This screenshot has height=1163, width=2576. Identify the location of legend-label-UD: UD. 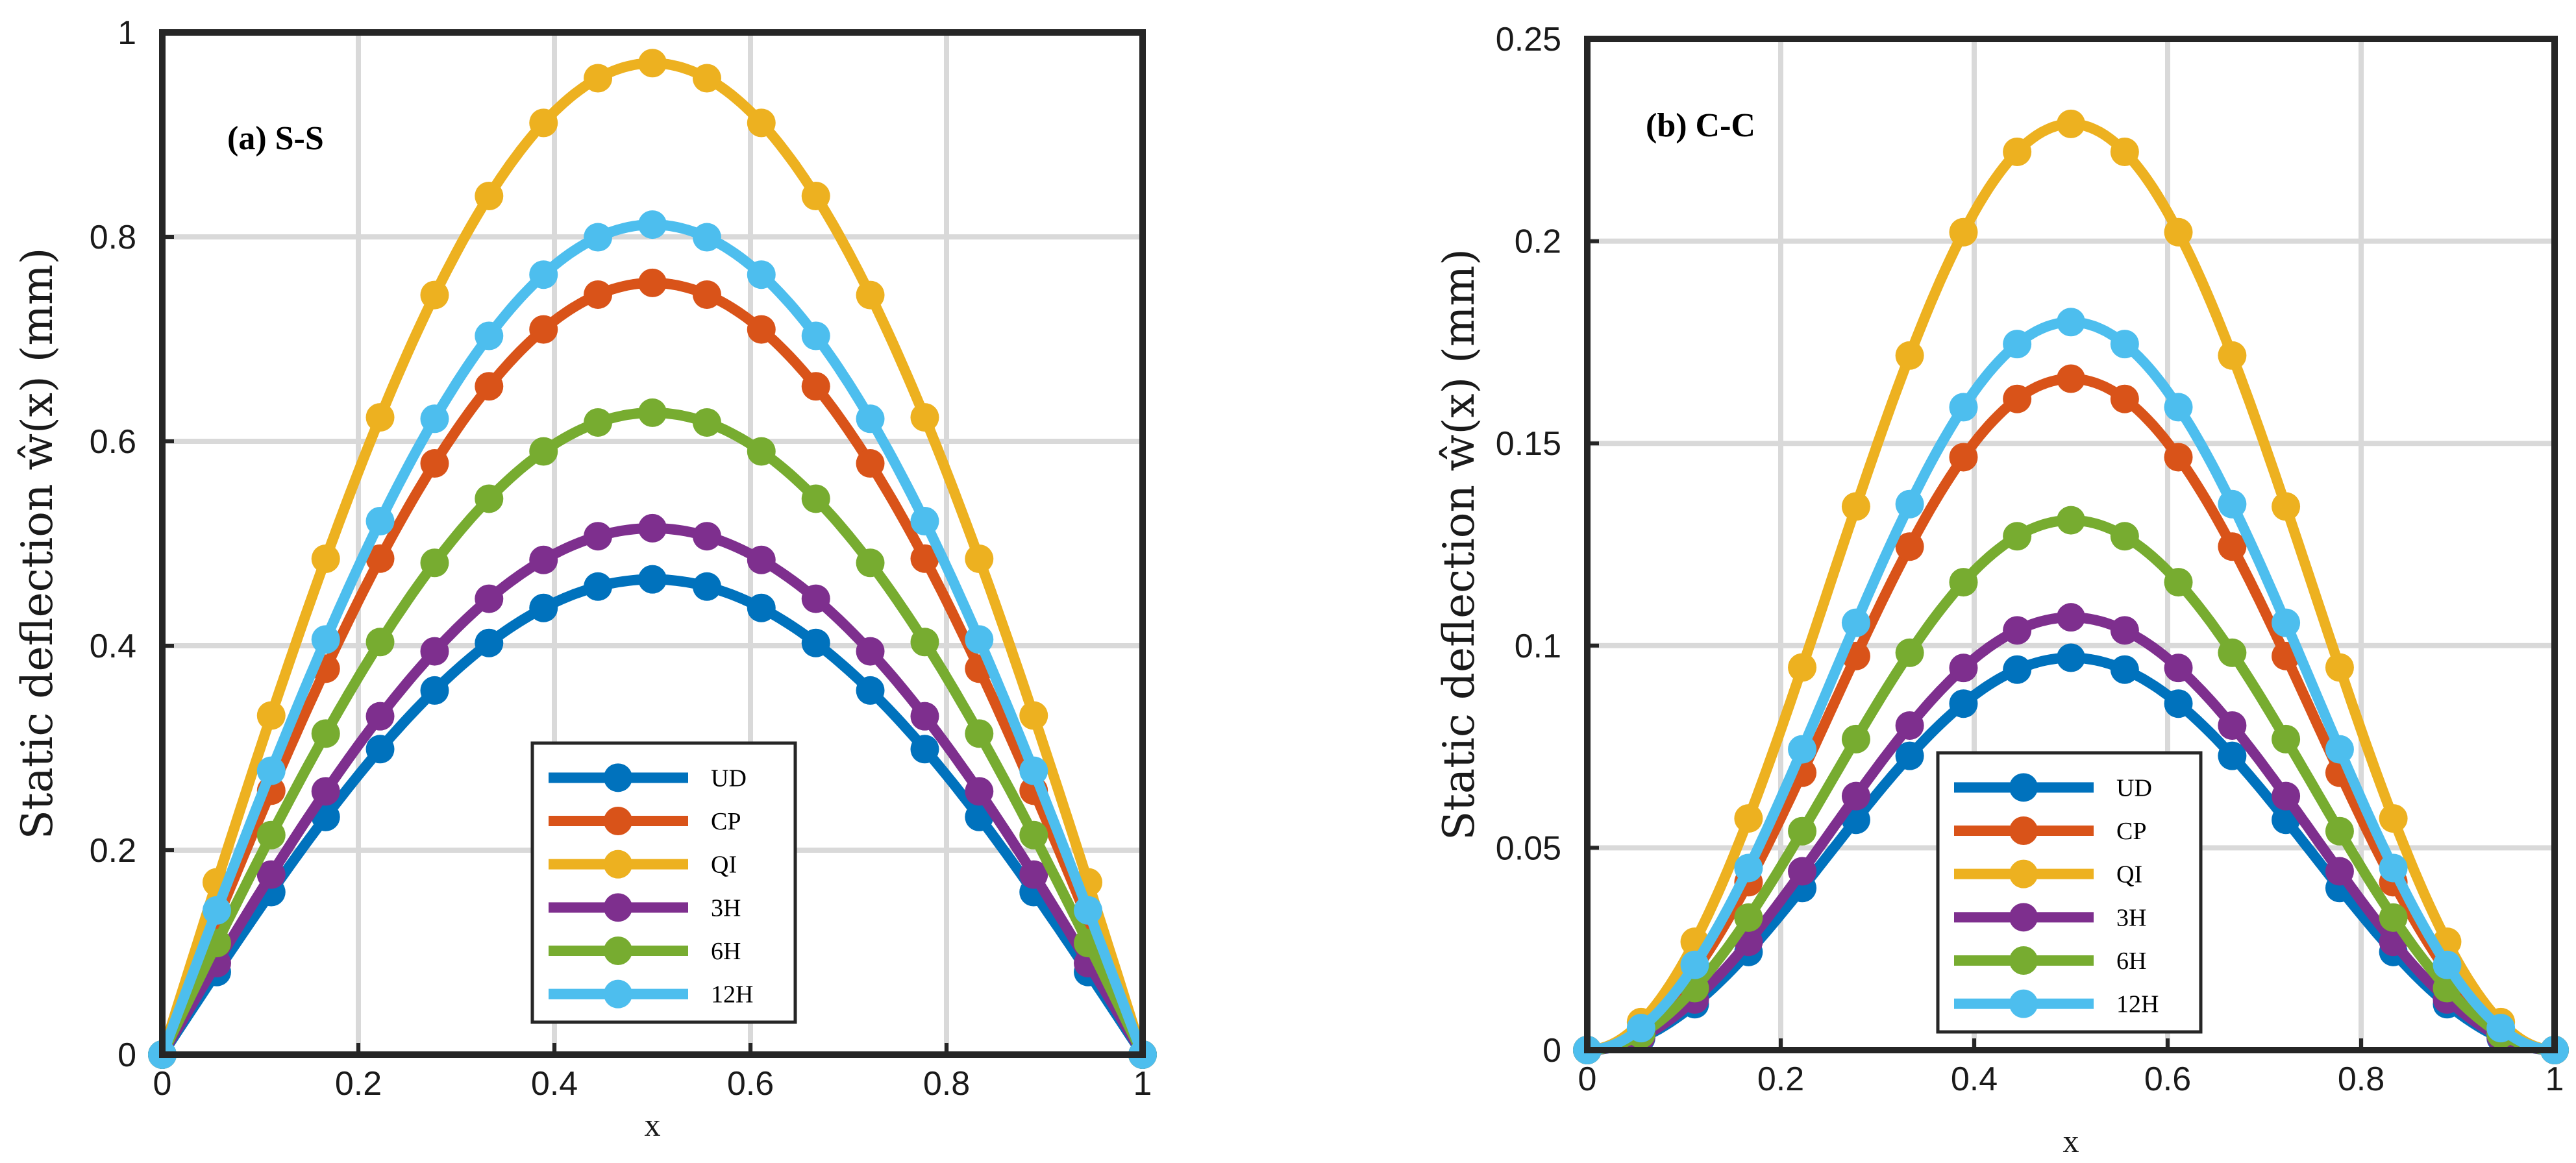
(2134, 788).